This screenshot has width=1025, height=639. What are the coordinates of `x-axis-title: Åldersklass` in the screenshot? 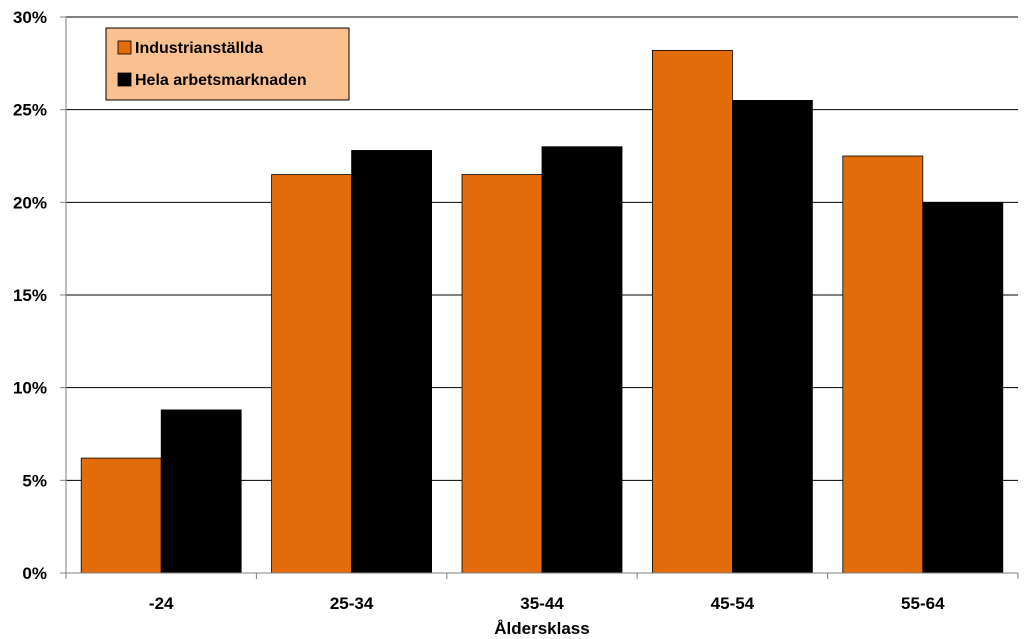 It's located at (541, 628).